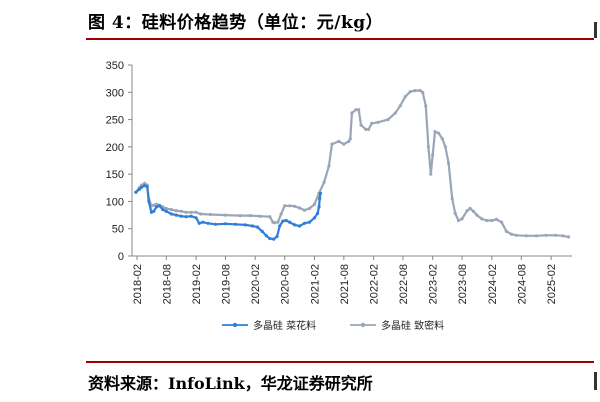 The width and height of the screenshot is (600, 402). I want to click on x-tick-label: 2021-08, so click(345, 284).